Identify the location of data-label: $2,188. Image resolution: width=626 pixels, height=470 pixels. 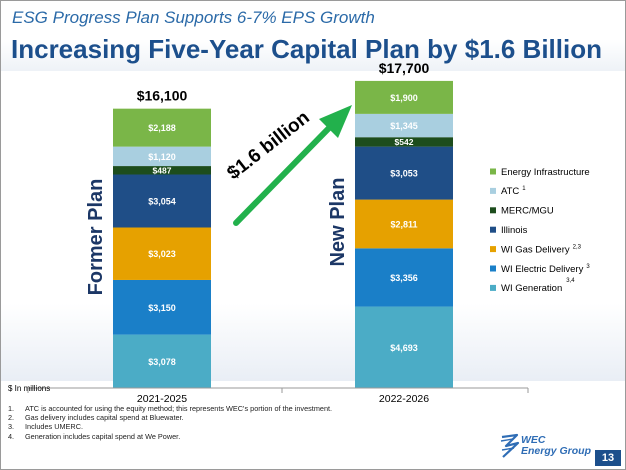
(162, 128).